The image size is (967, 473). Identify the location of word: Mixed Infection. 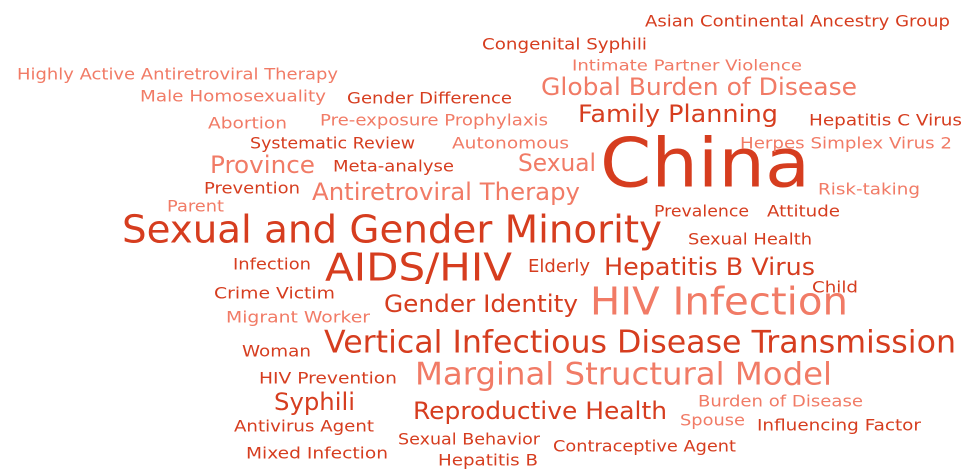
(317, 453).